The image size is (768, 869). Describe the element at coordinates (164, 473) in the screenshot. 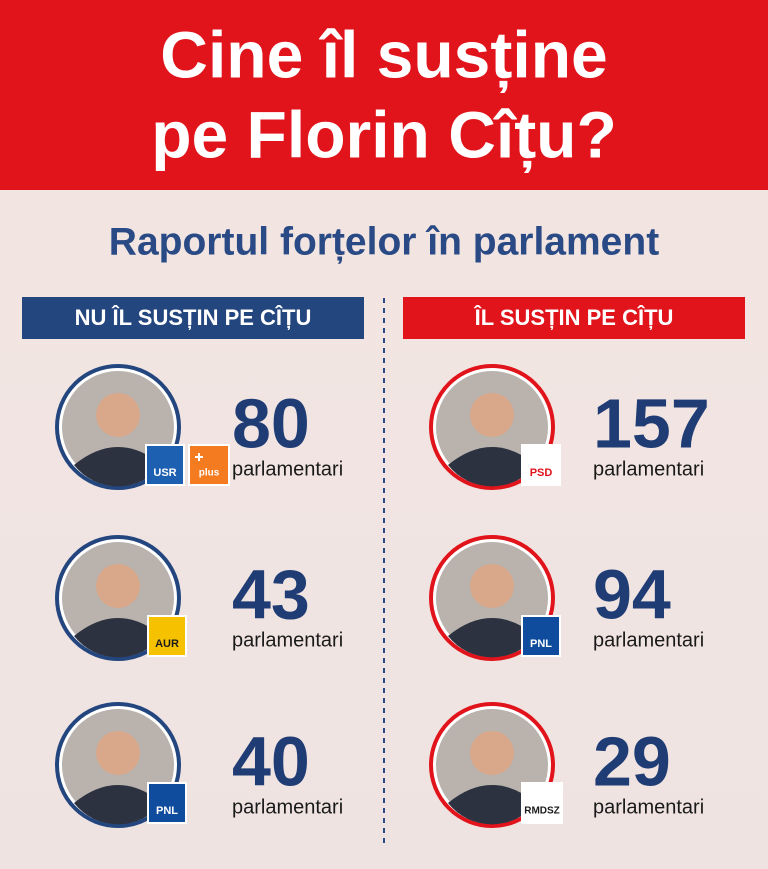

I see `party-logo-label: USR` at that location.